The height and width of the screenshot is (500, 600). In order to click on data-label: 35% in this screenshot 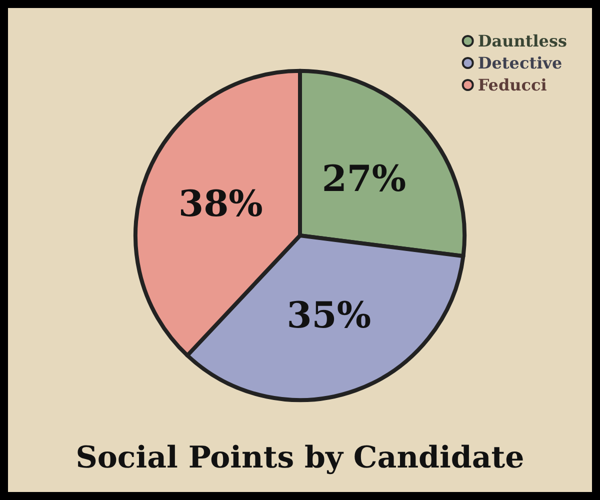, I will do `click(329, 315)`.